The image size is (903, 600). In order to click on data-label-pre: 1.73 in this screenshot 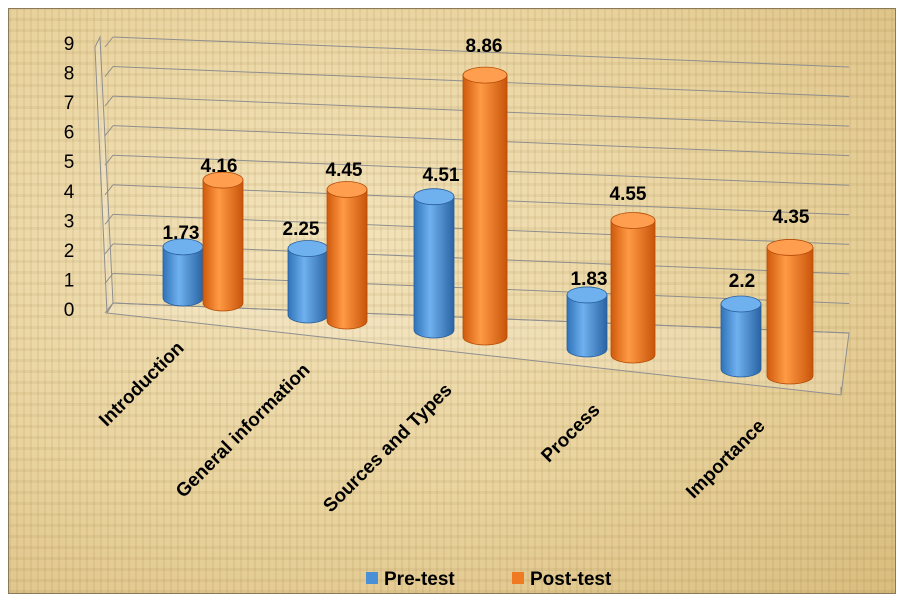, I will do `click(181, 233)`.